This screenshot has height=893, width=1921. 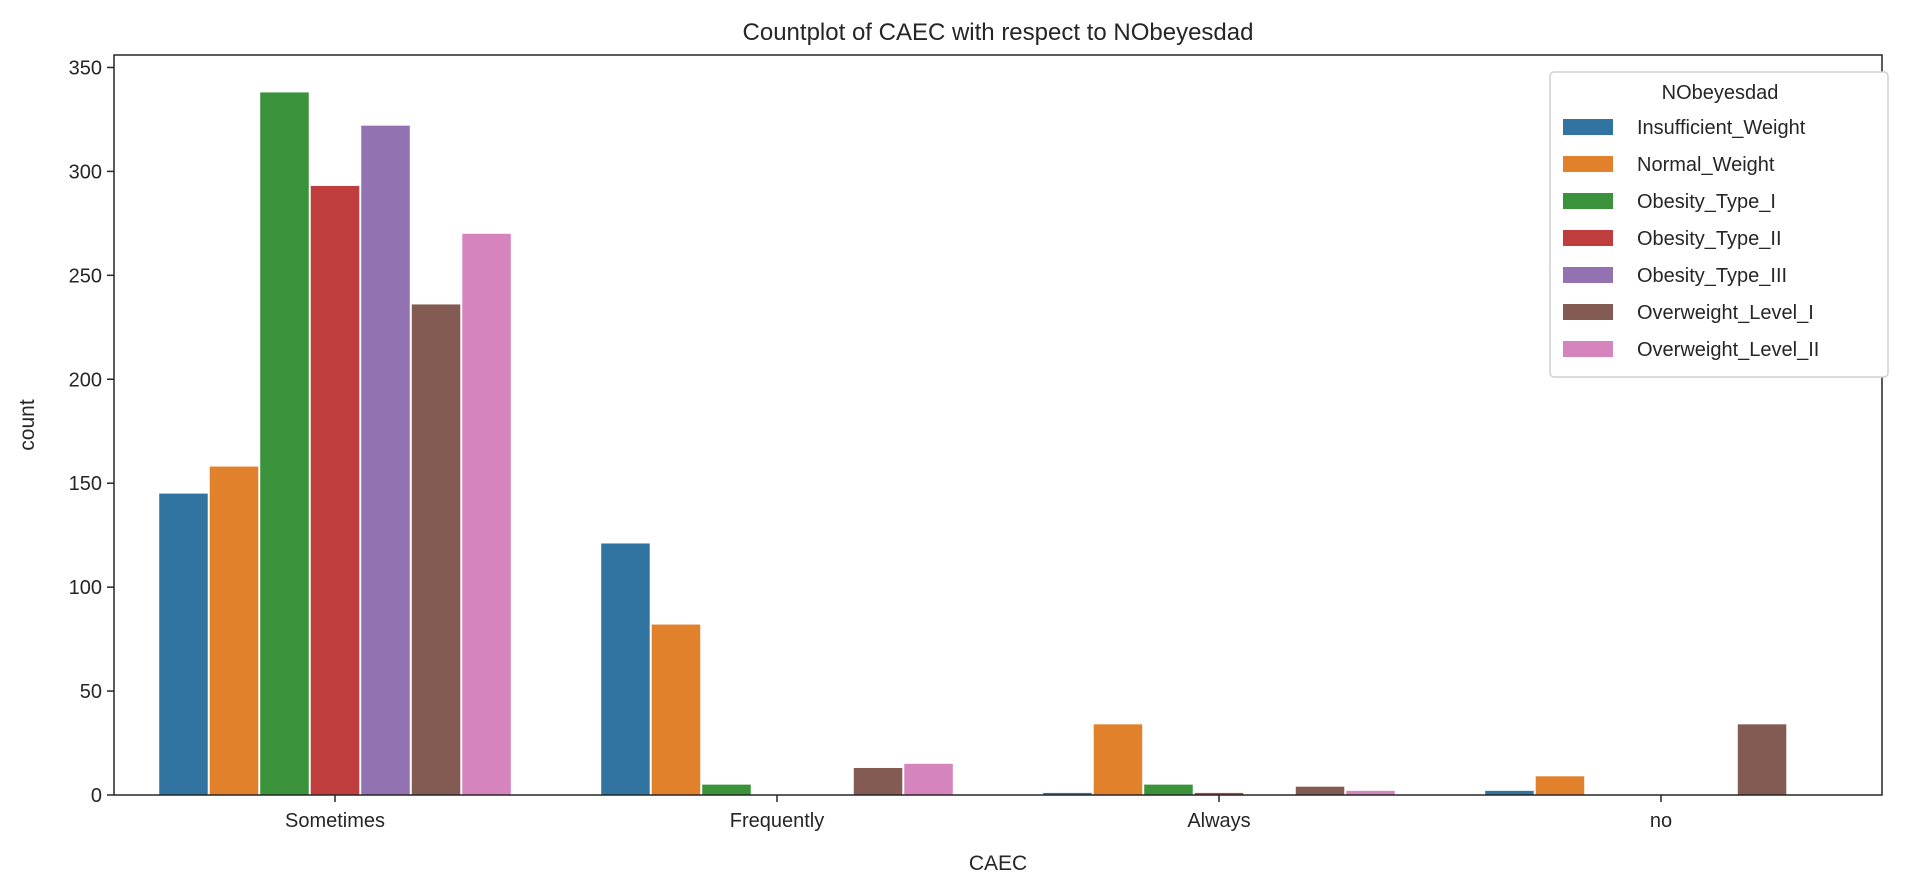 I want to click on legend-swatch-Obesity_Type_II, so click(x=1588, y=238).